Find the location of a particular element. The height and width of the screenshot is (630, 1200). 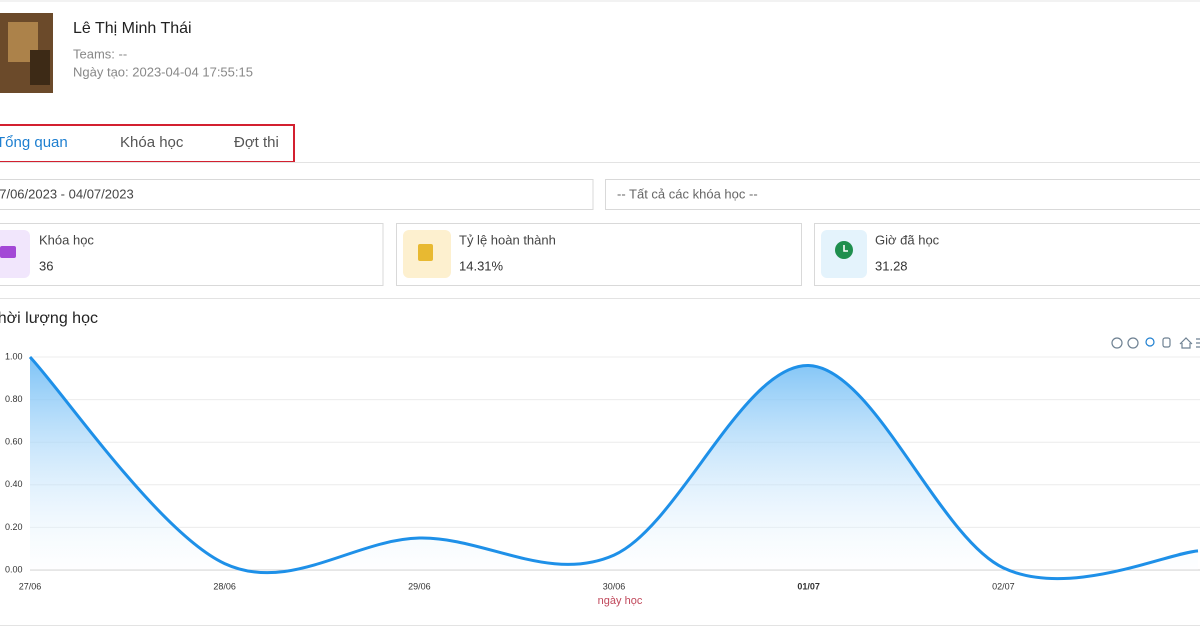

menu is located at coordinates (1198, 343).